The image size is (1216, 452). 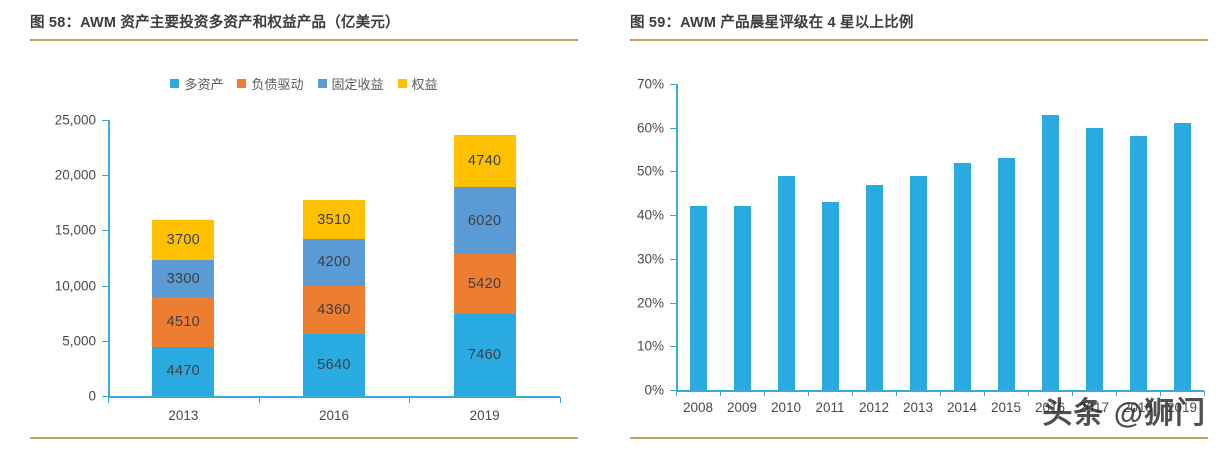 I want to click on y-axis-label: 60%, so click(x=650, y=128).